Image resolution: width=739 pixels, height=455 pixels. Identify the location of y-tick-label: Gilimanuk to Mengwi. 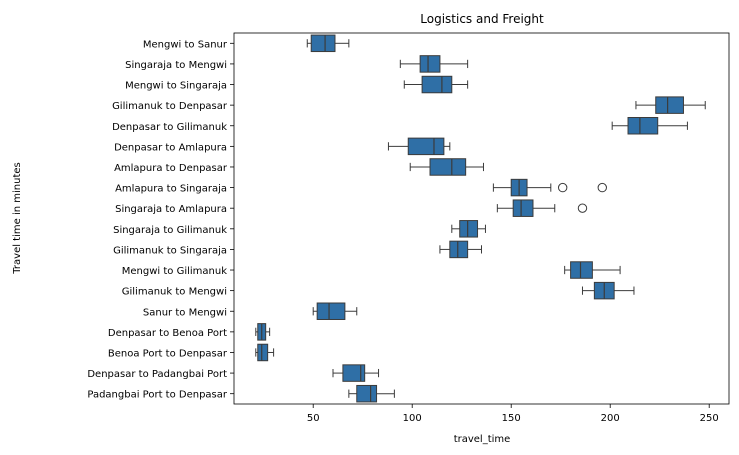
(174, 292).